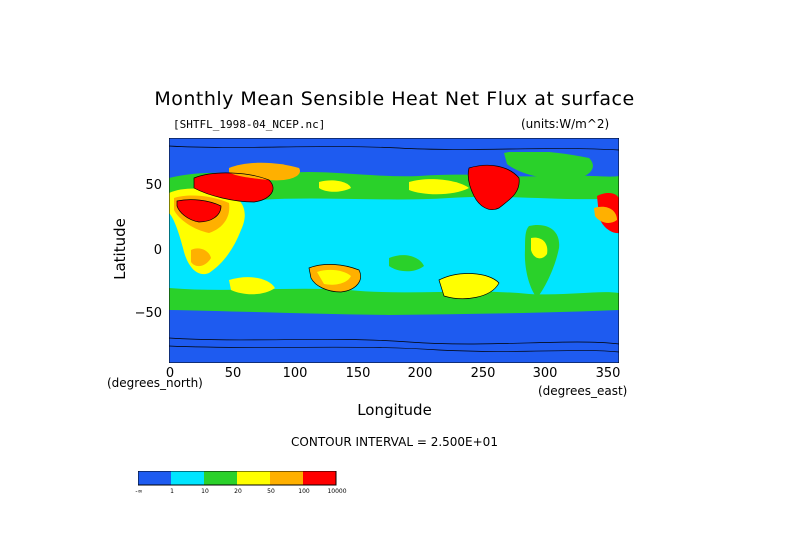  Describe the element at coordinates (238, 491) in the screenshot. I see `colorbar-label: 20` at that location.